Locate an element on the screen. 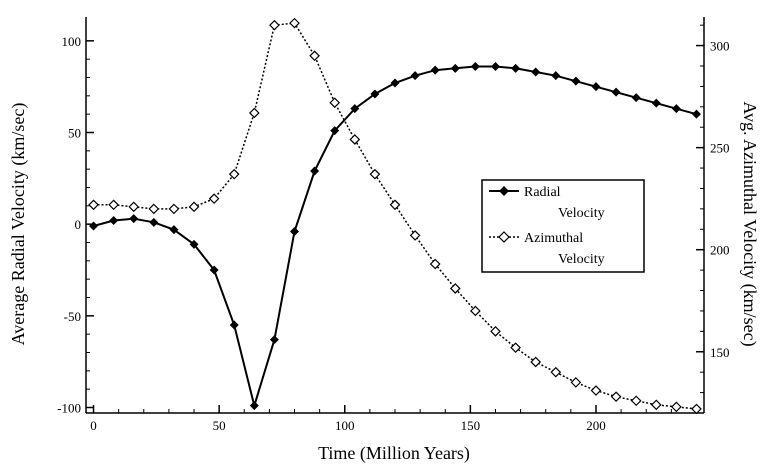  x-tick-label: 150 is located at coordinates (471, 425).